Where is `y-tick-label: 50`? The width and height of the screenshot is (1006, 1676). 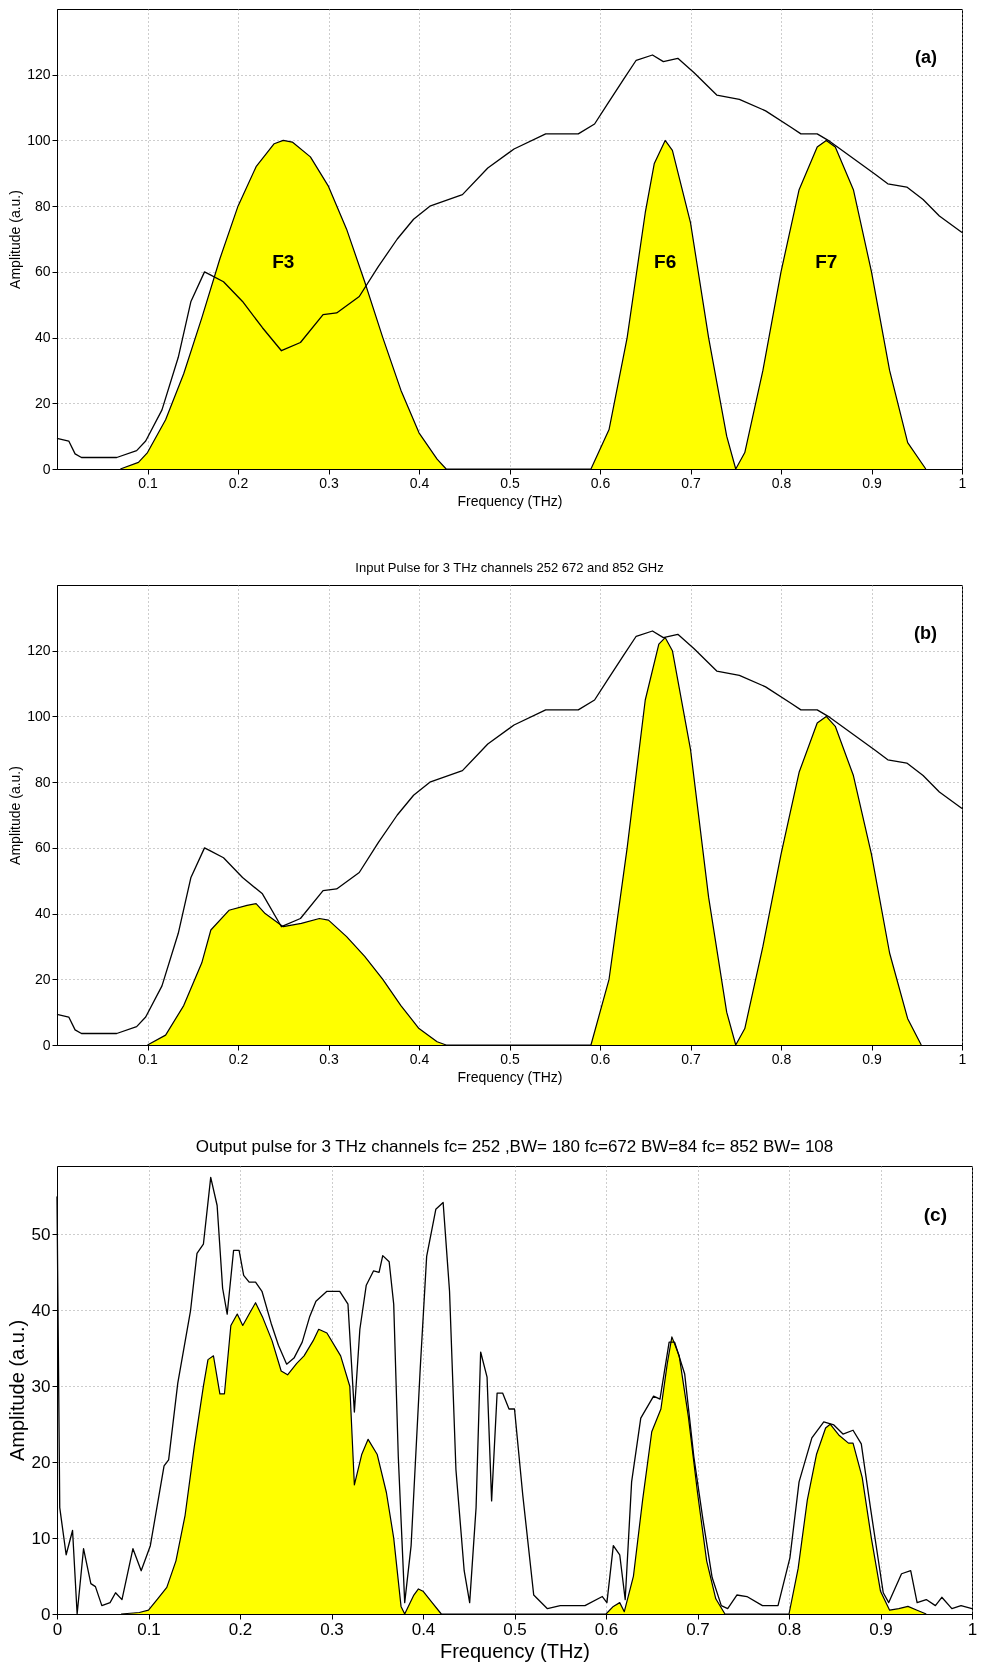 y-tick-label: 50 is located at coordinates (41, 1234).